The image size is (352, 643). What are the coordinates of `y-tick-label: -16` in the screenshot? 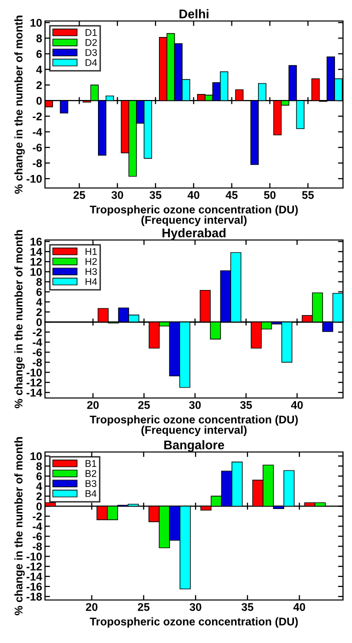 It's located at (34, 586).